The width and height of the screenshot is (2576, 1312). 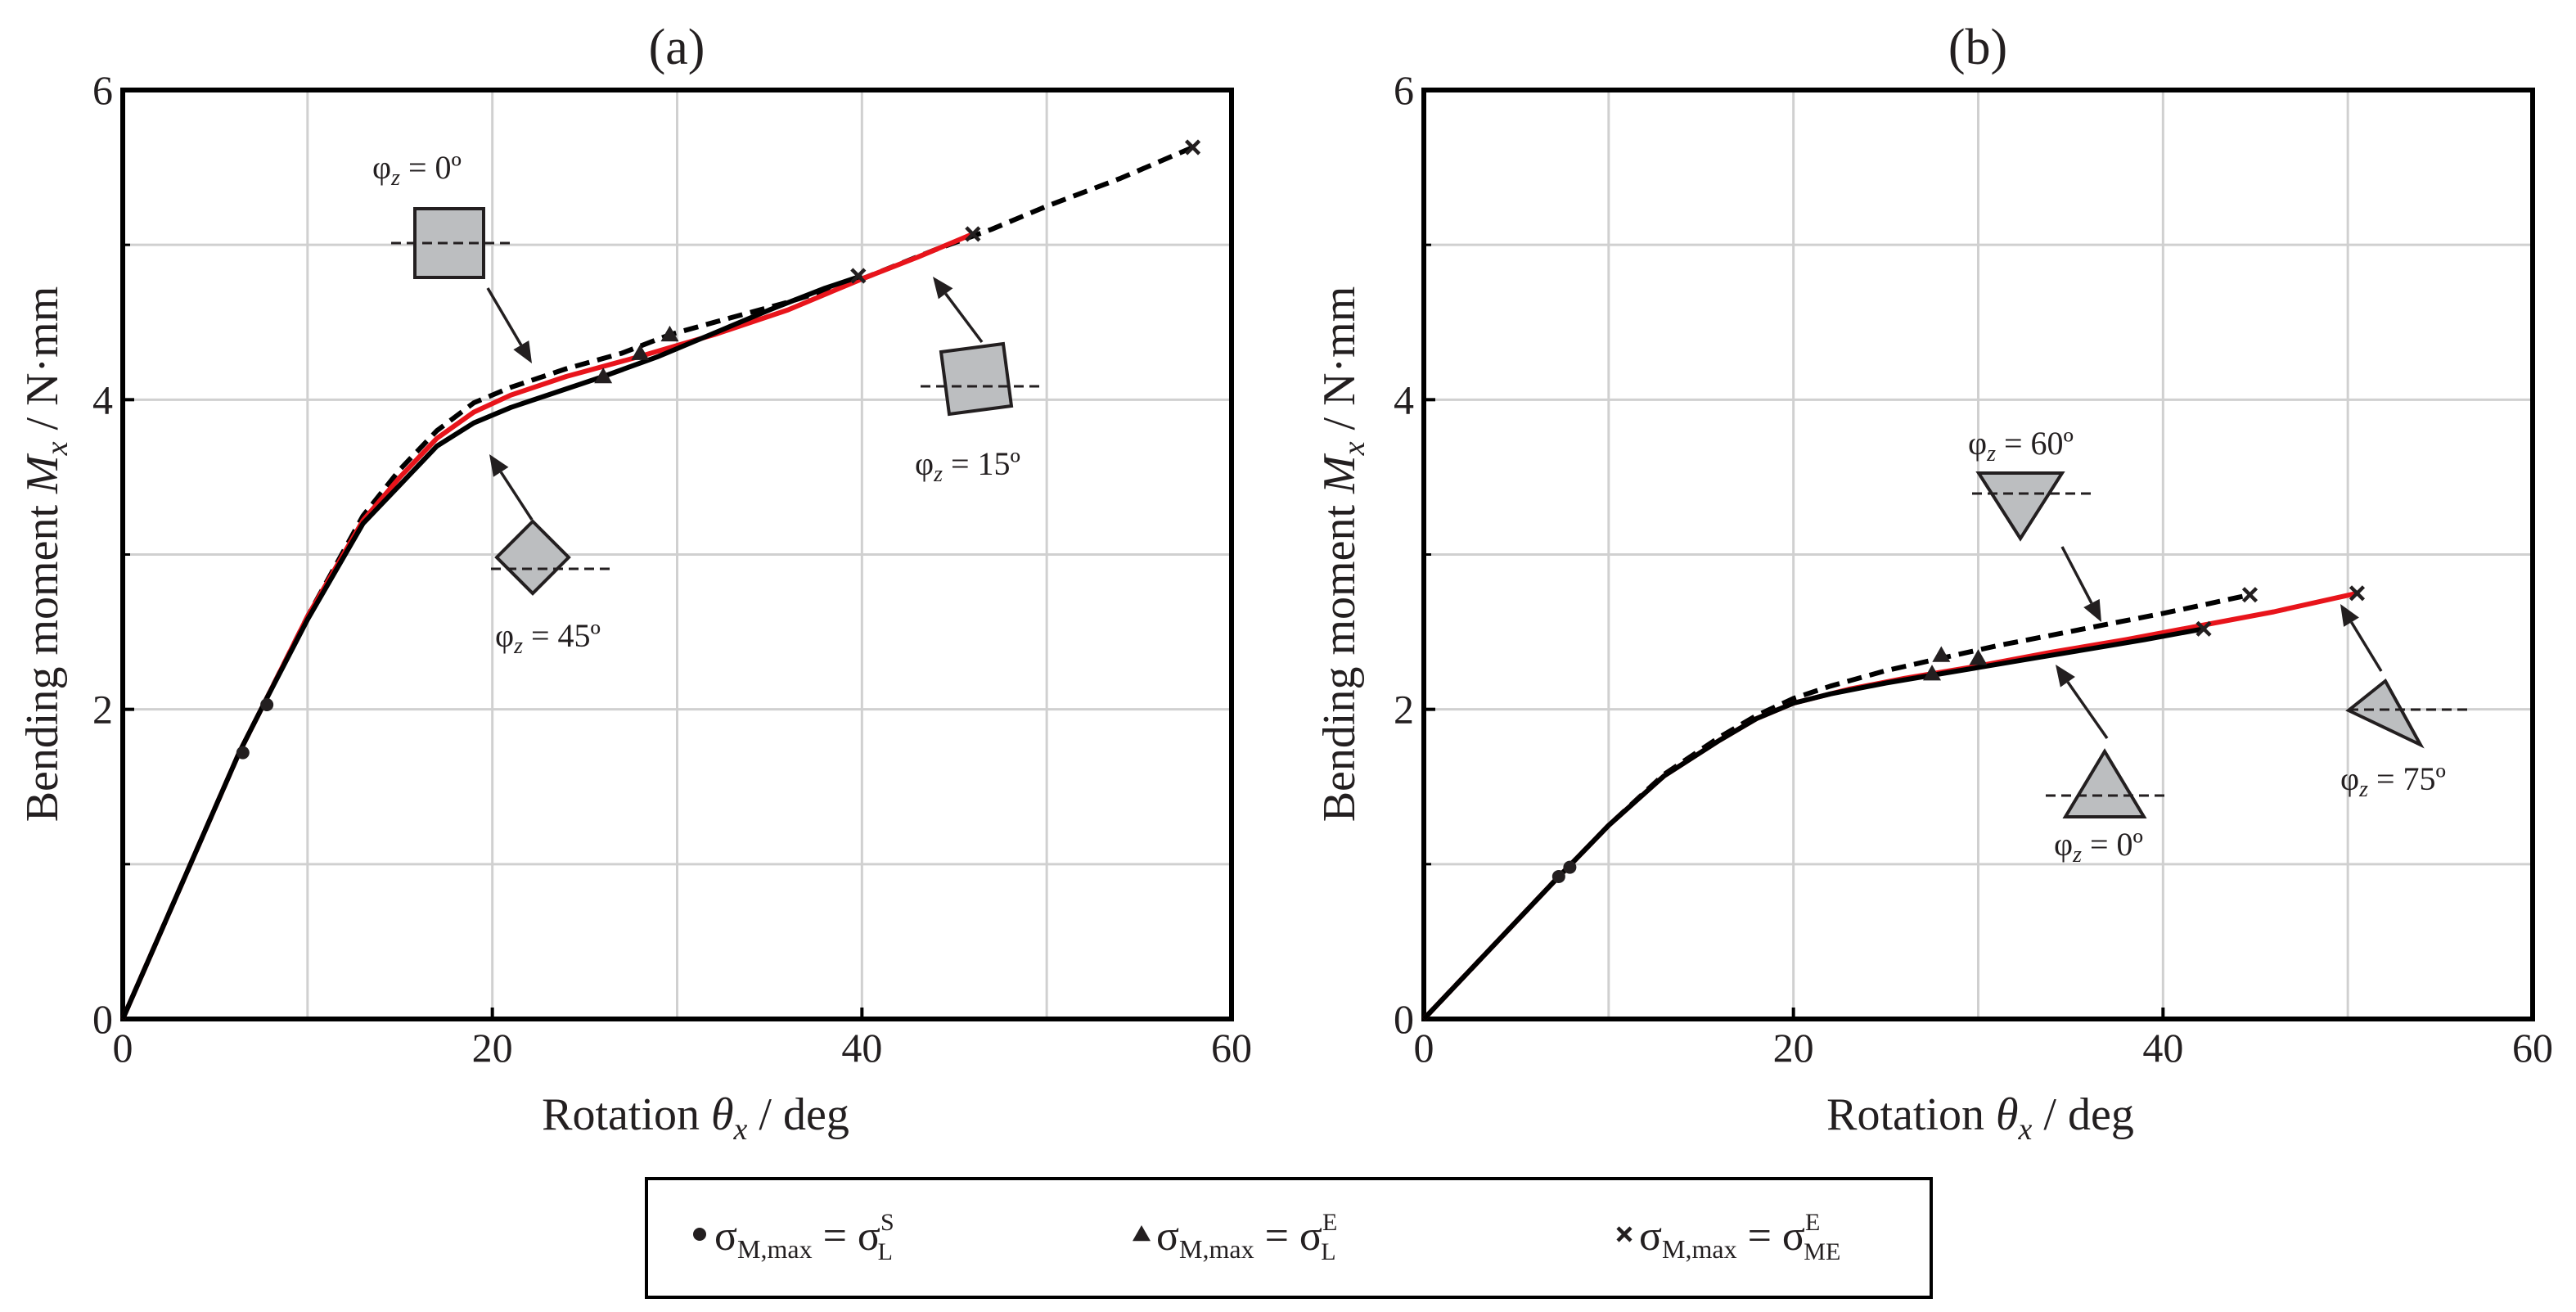 What do you see at coordinates (2098, 847) in the screenshot?
I see `annotation-label-phi0b: φz = 0º` at bounding box center [2098, 847].